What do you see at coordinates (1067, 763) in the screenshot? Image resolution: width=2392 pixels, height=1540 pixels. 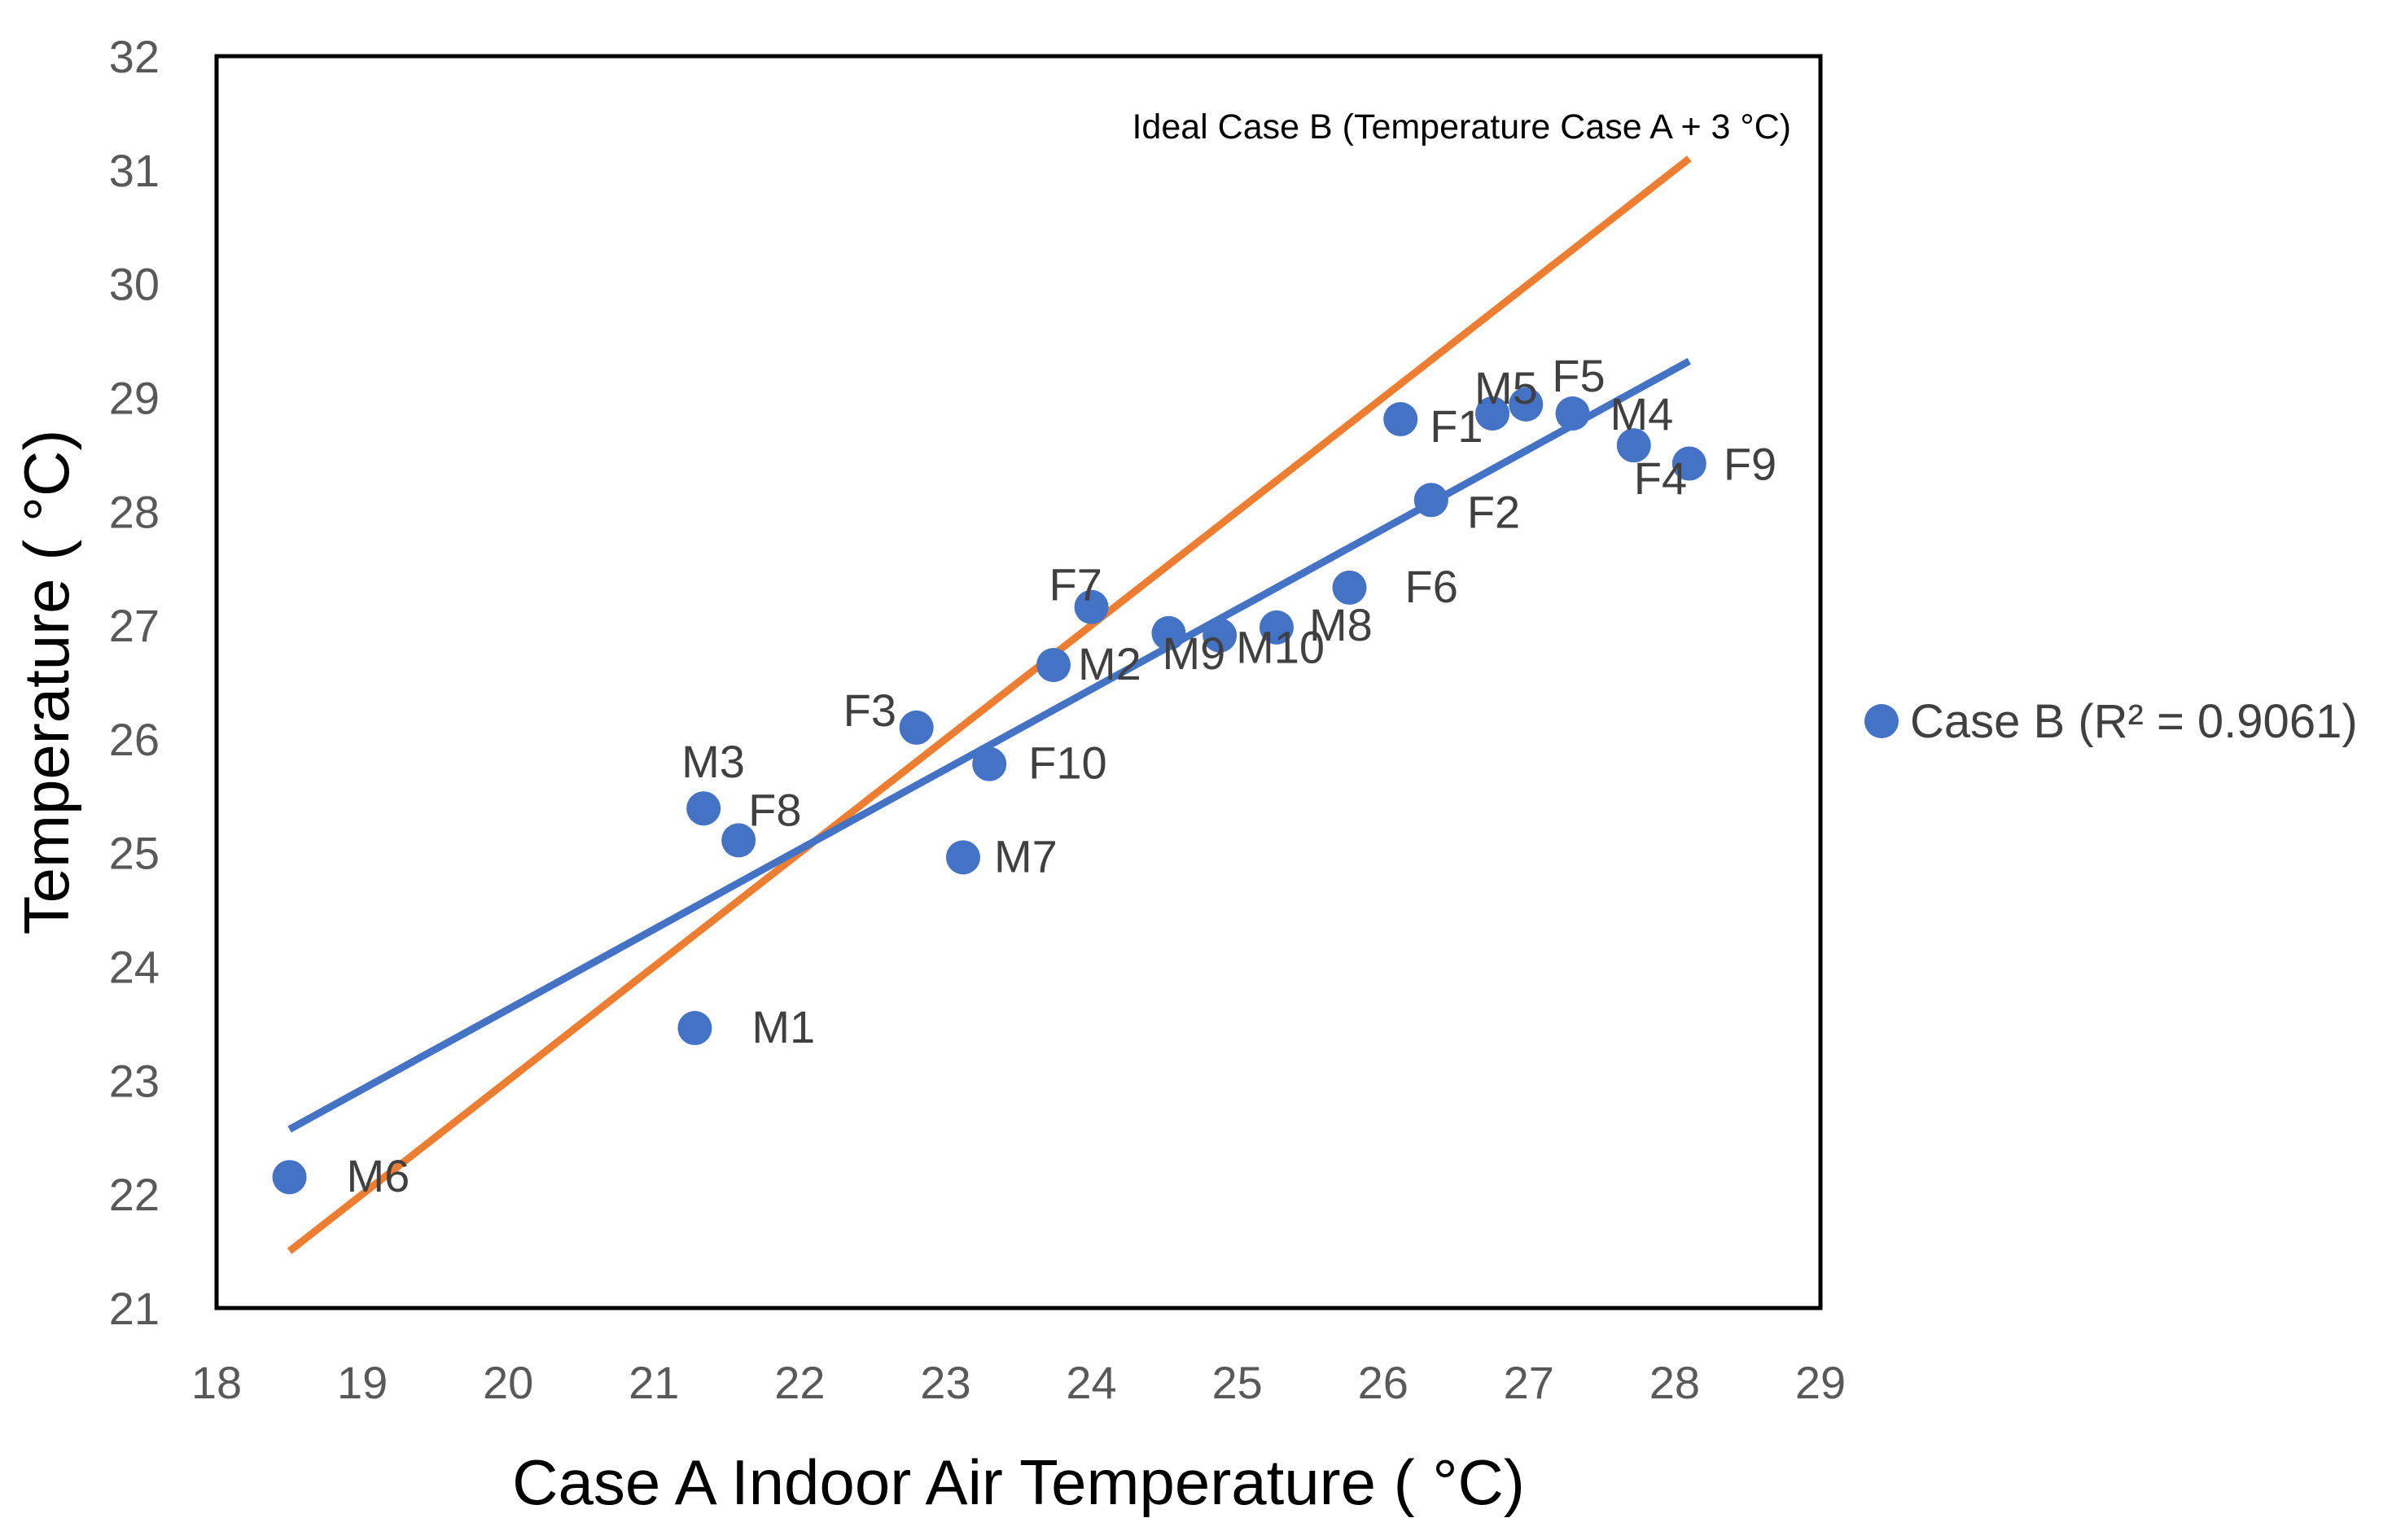 I see `point-label: F10` at bounding box center [1067, 763].